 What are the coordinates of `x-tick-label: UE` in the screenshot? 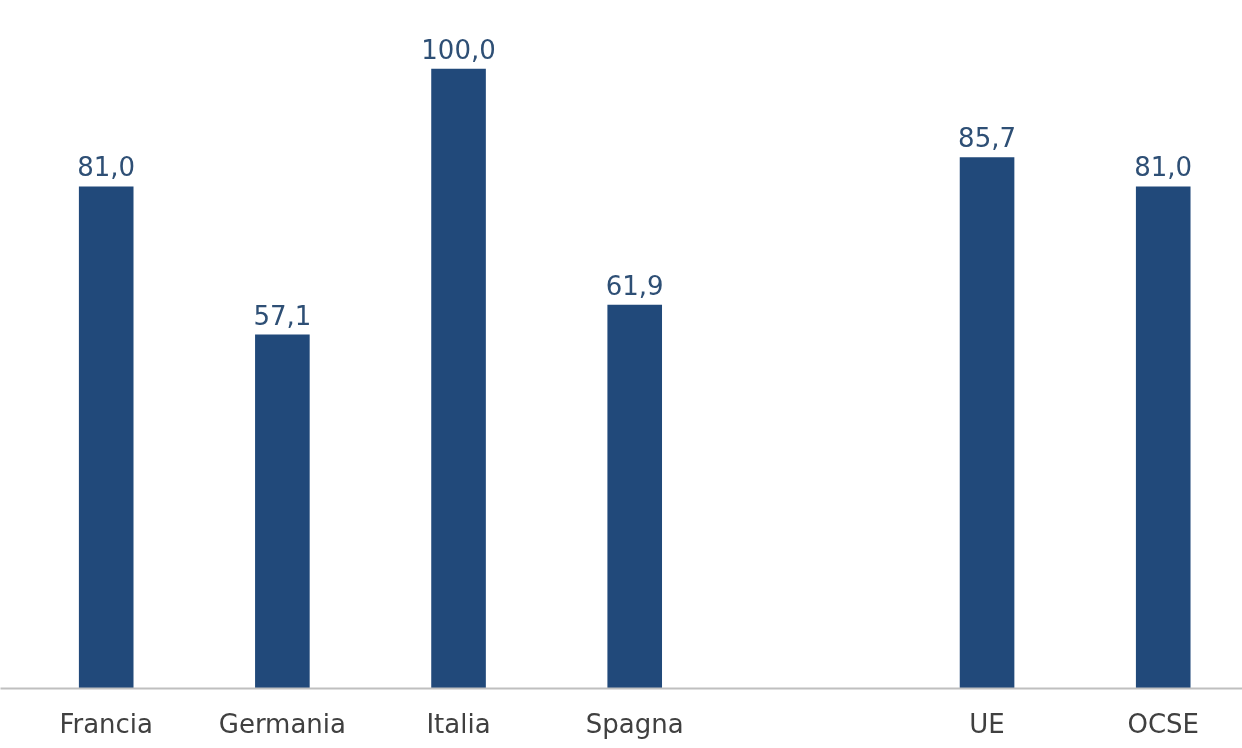 It's located at (987, 723).